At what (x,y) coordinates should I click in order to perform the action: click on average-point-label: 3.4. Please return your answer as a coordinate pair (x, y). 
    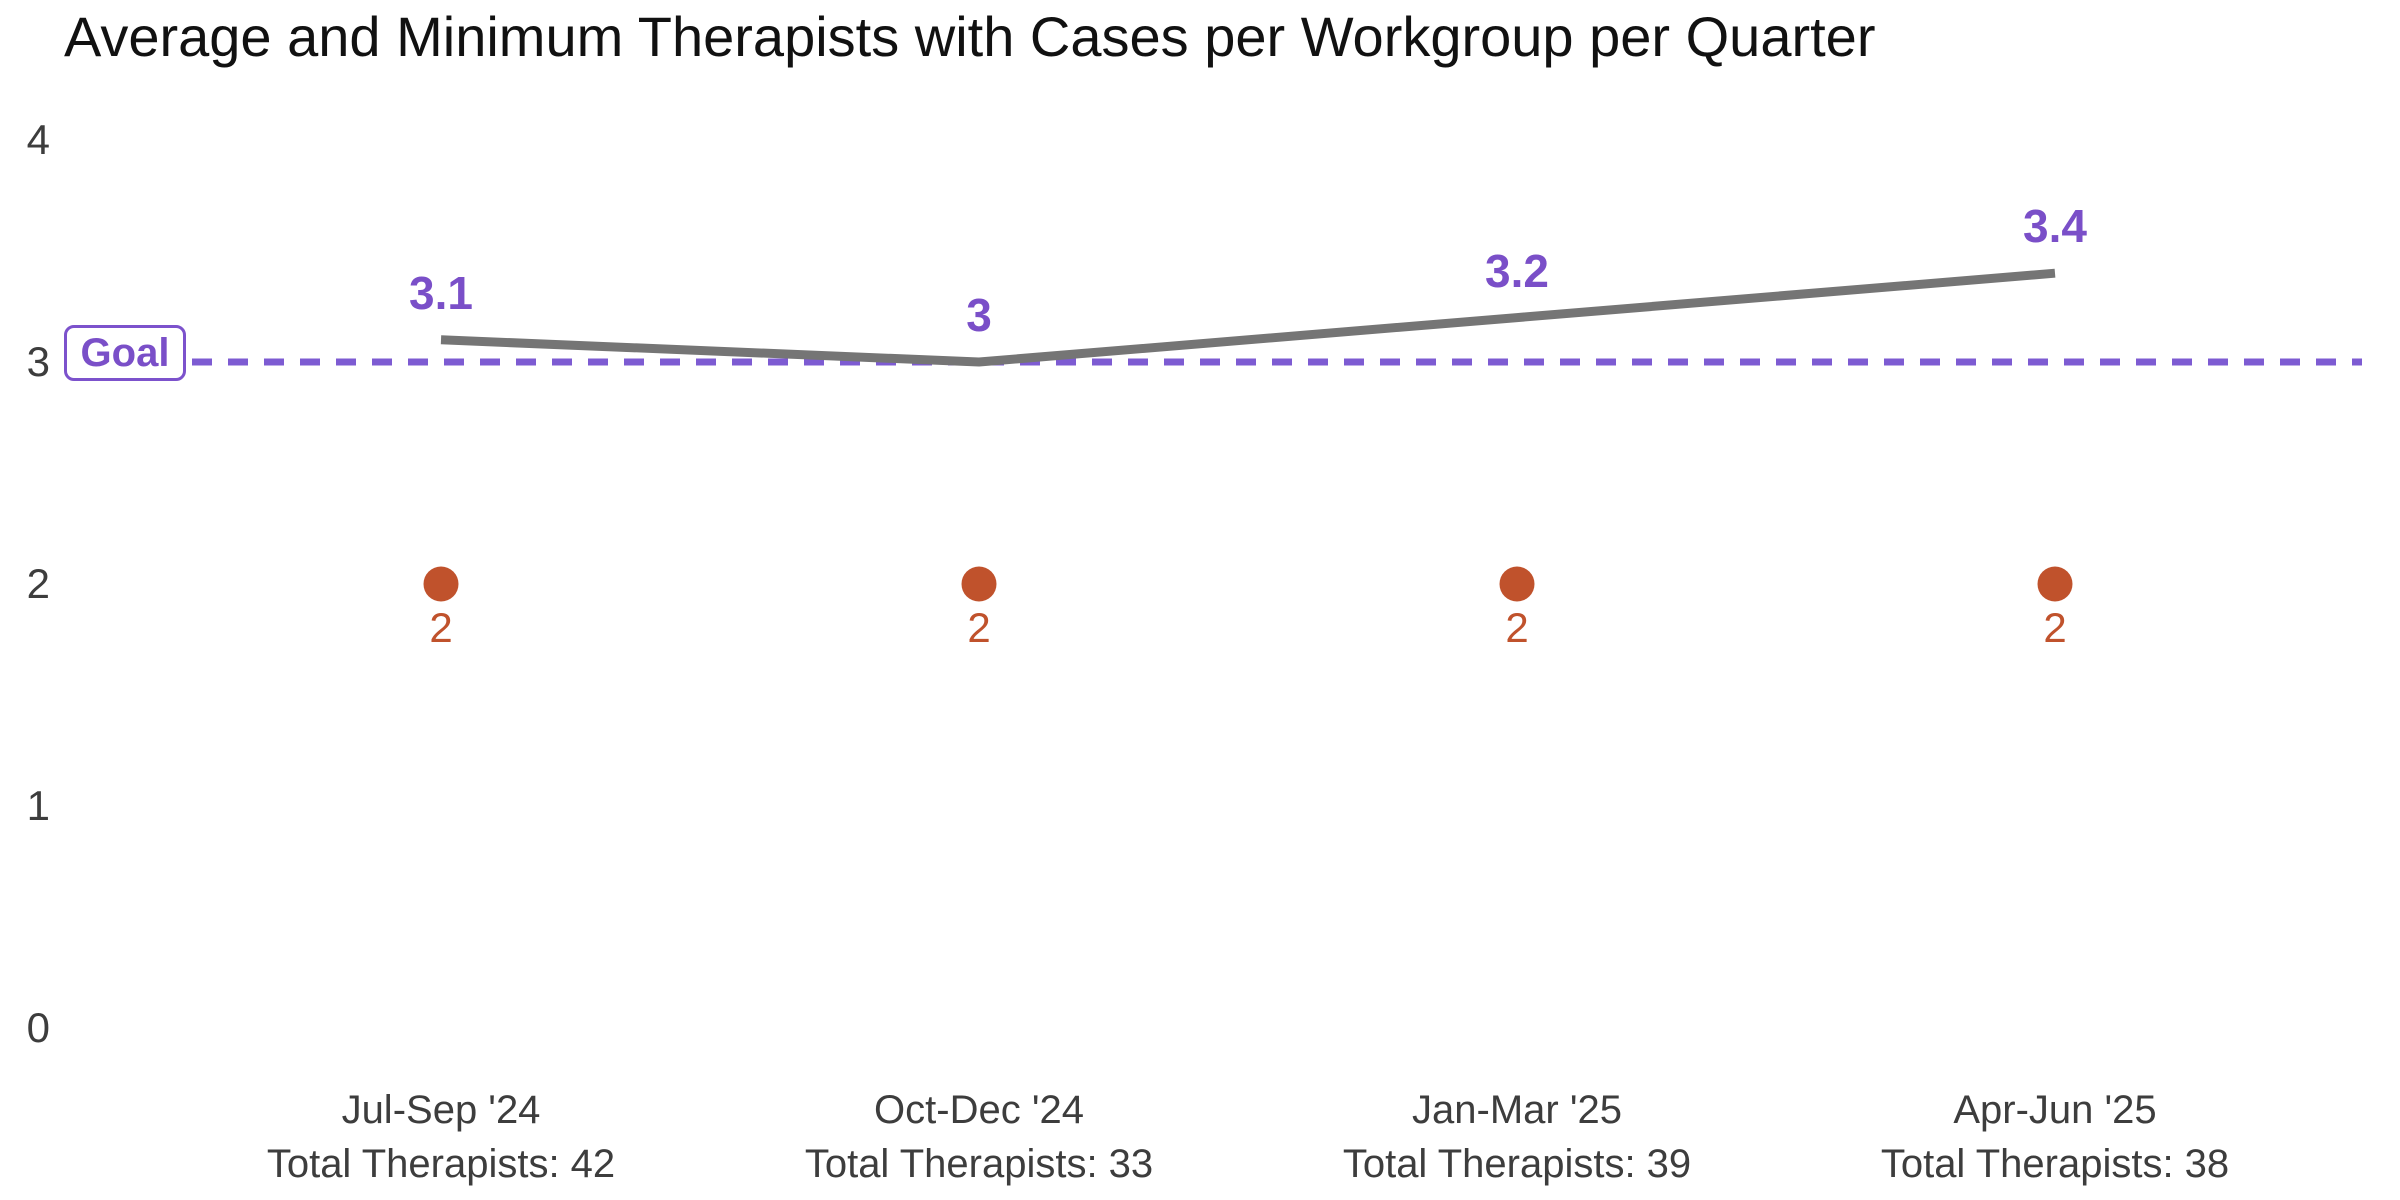
    Looking at the image, I should click on (2055, 226).